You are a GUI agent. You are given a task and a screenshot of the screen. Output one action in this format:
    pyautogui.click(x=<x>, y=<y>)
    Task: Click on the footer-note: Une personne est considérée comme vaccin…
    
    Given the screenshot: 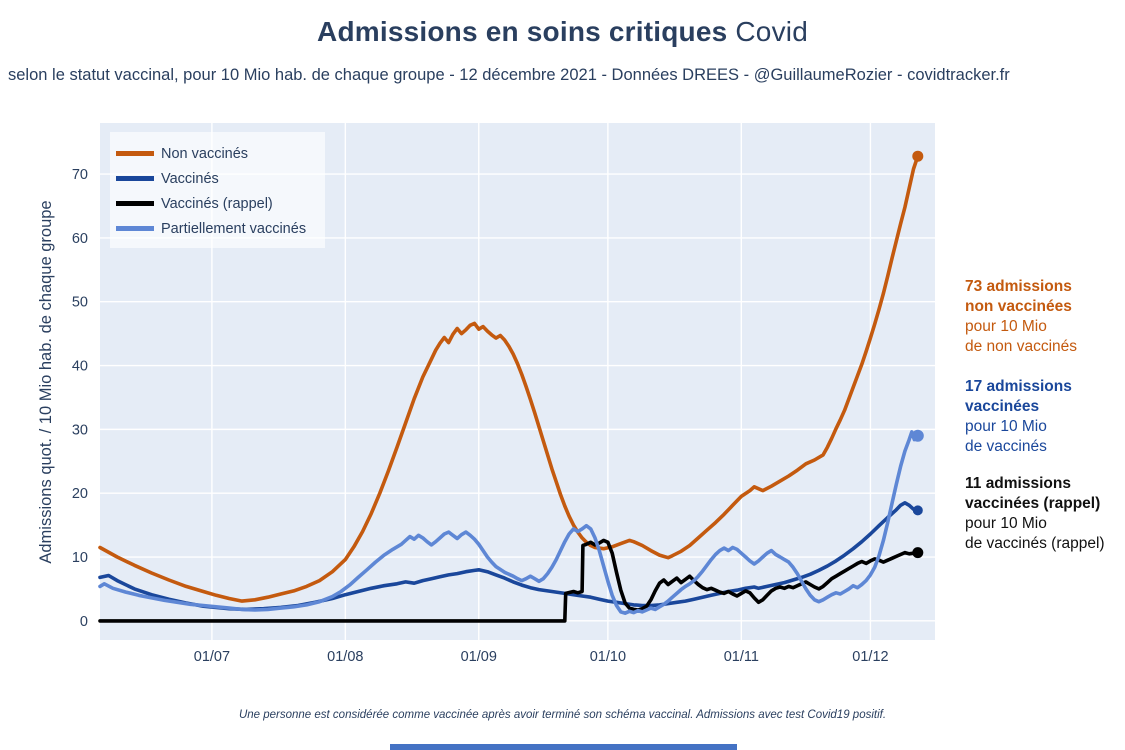 What is the action you would take?
    pyautogui.click(x=562, y=715)
    